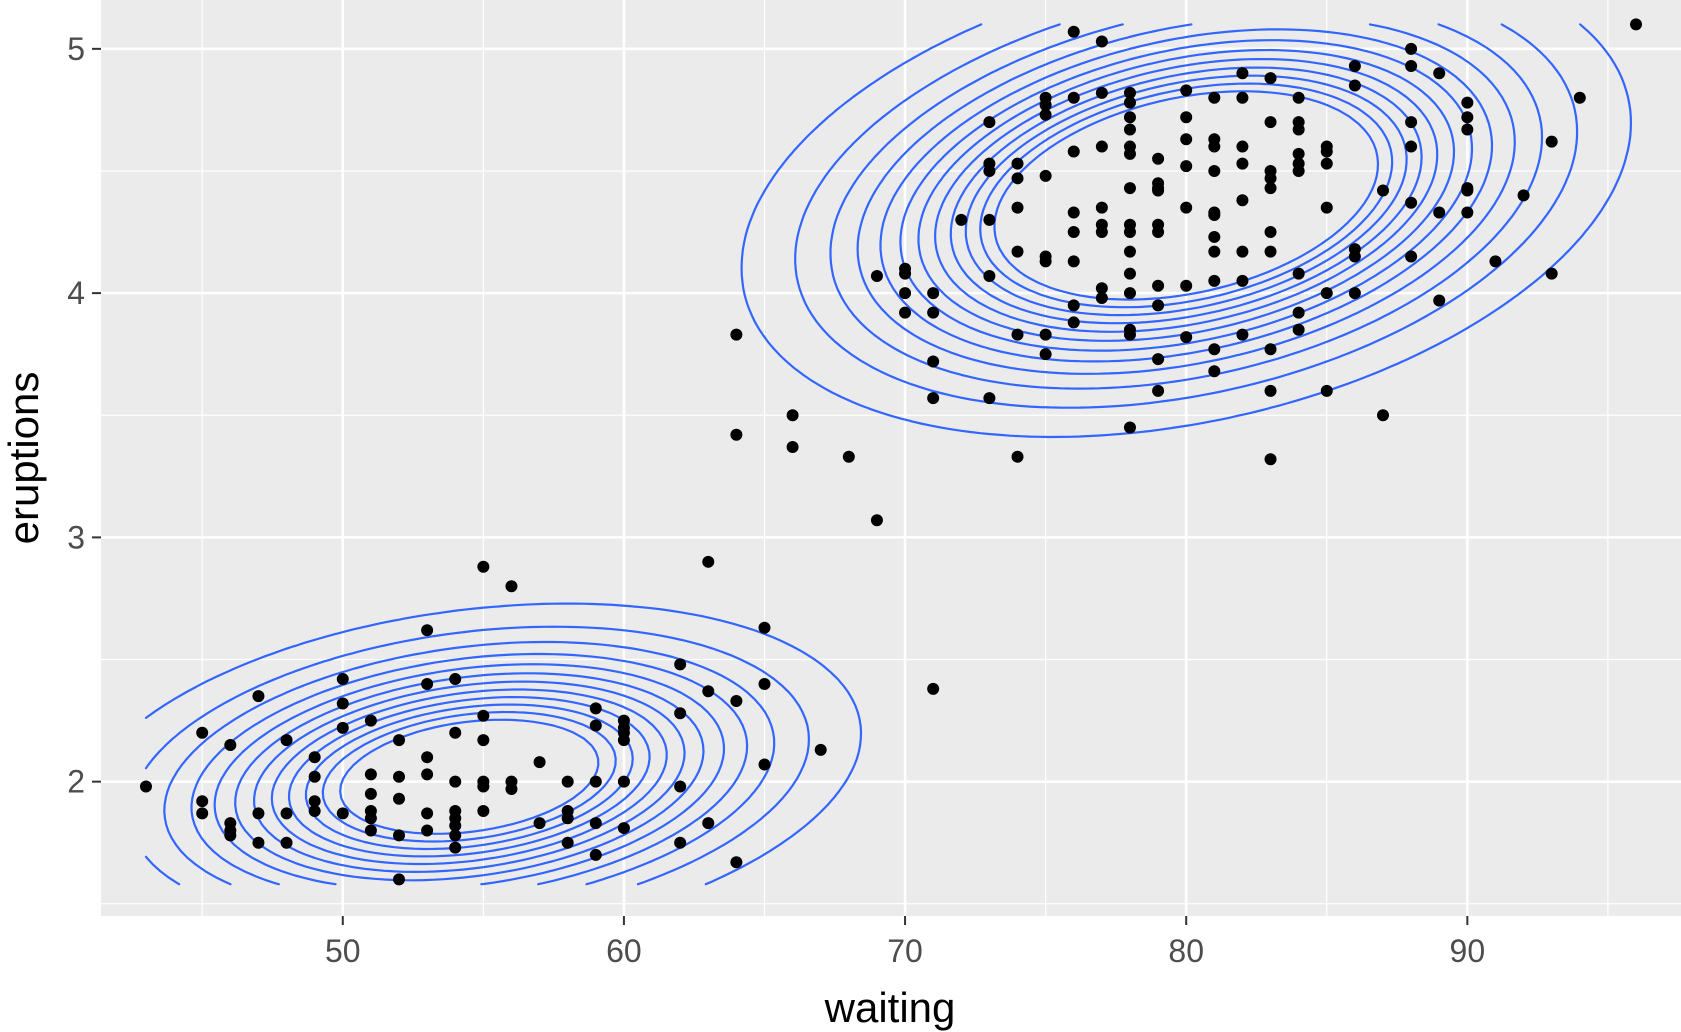 The height and width of the screenshot is (1032, 1681). Describe the element at coordinates (624, 951) in the screenshot. I see `x-tick-label: 60` at that location.